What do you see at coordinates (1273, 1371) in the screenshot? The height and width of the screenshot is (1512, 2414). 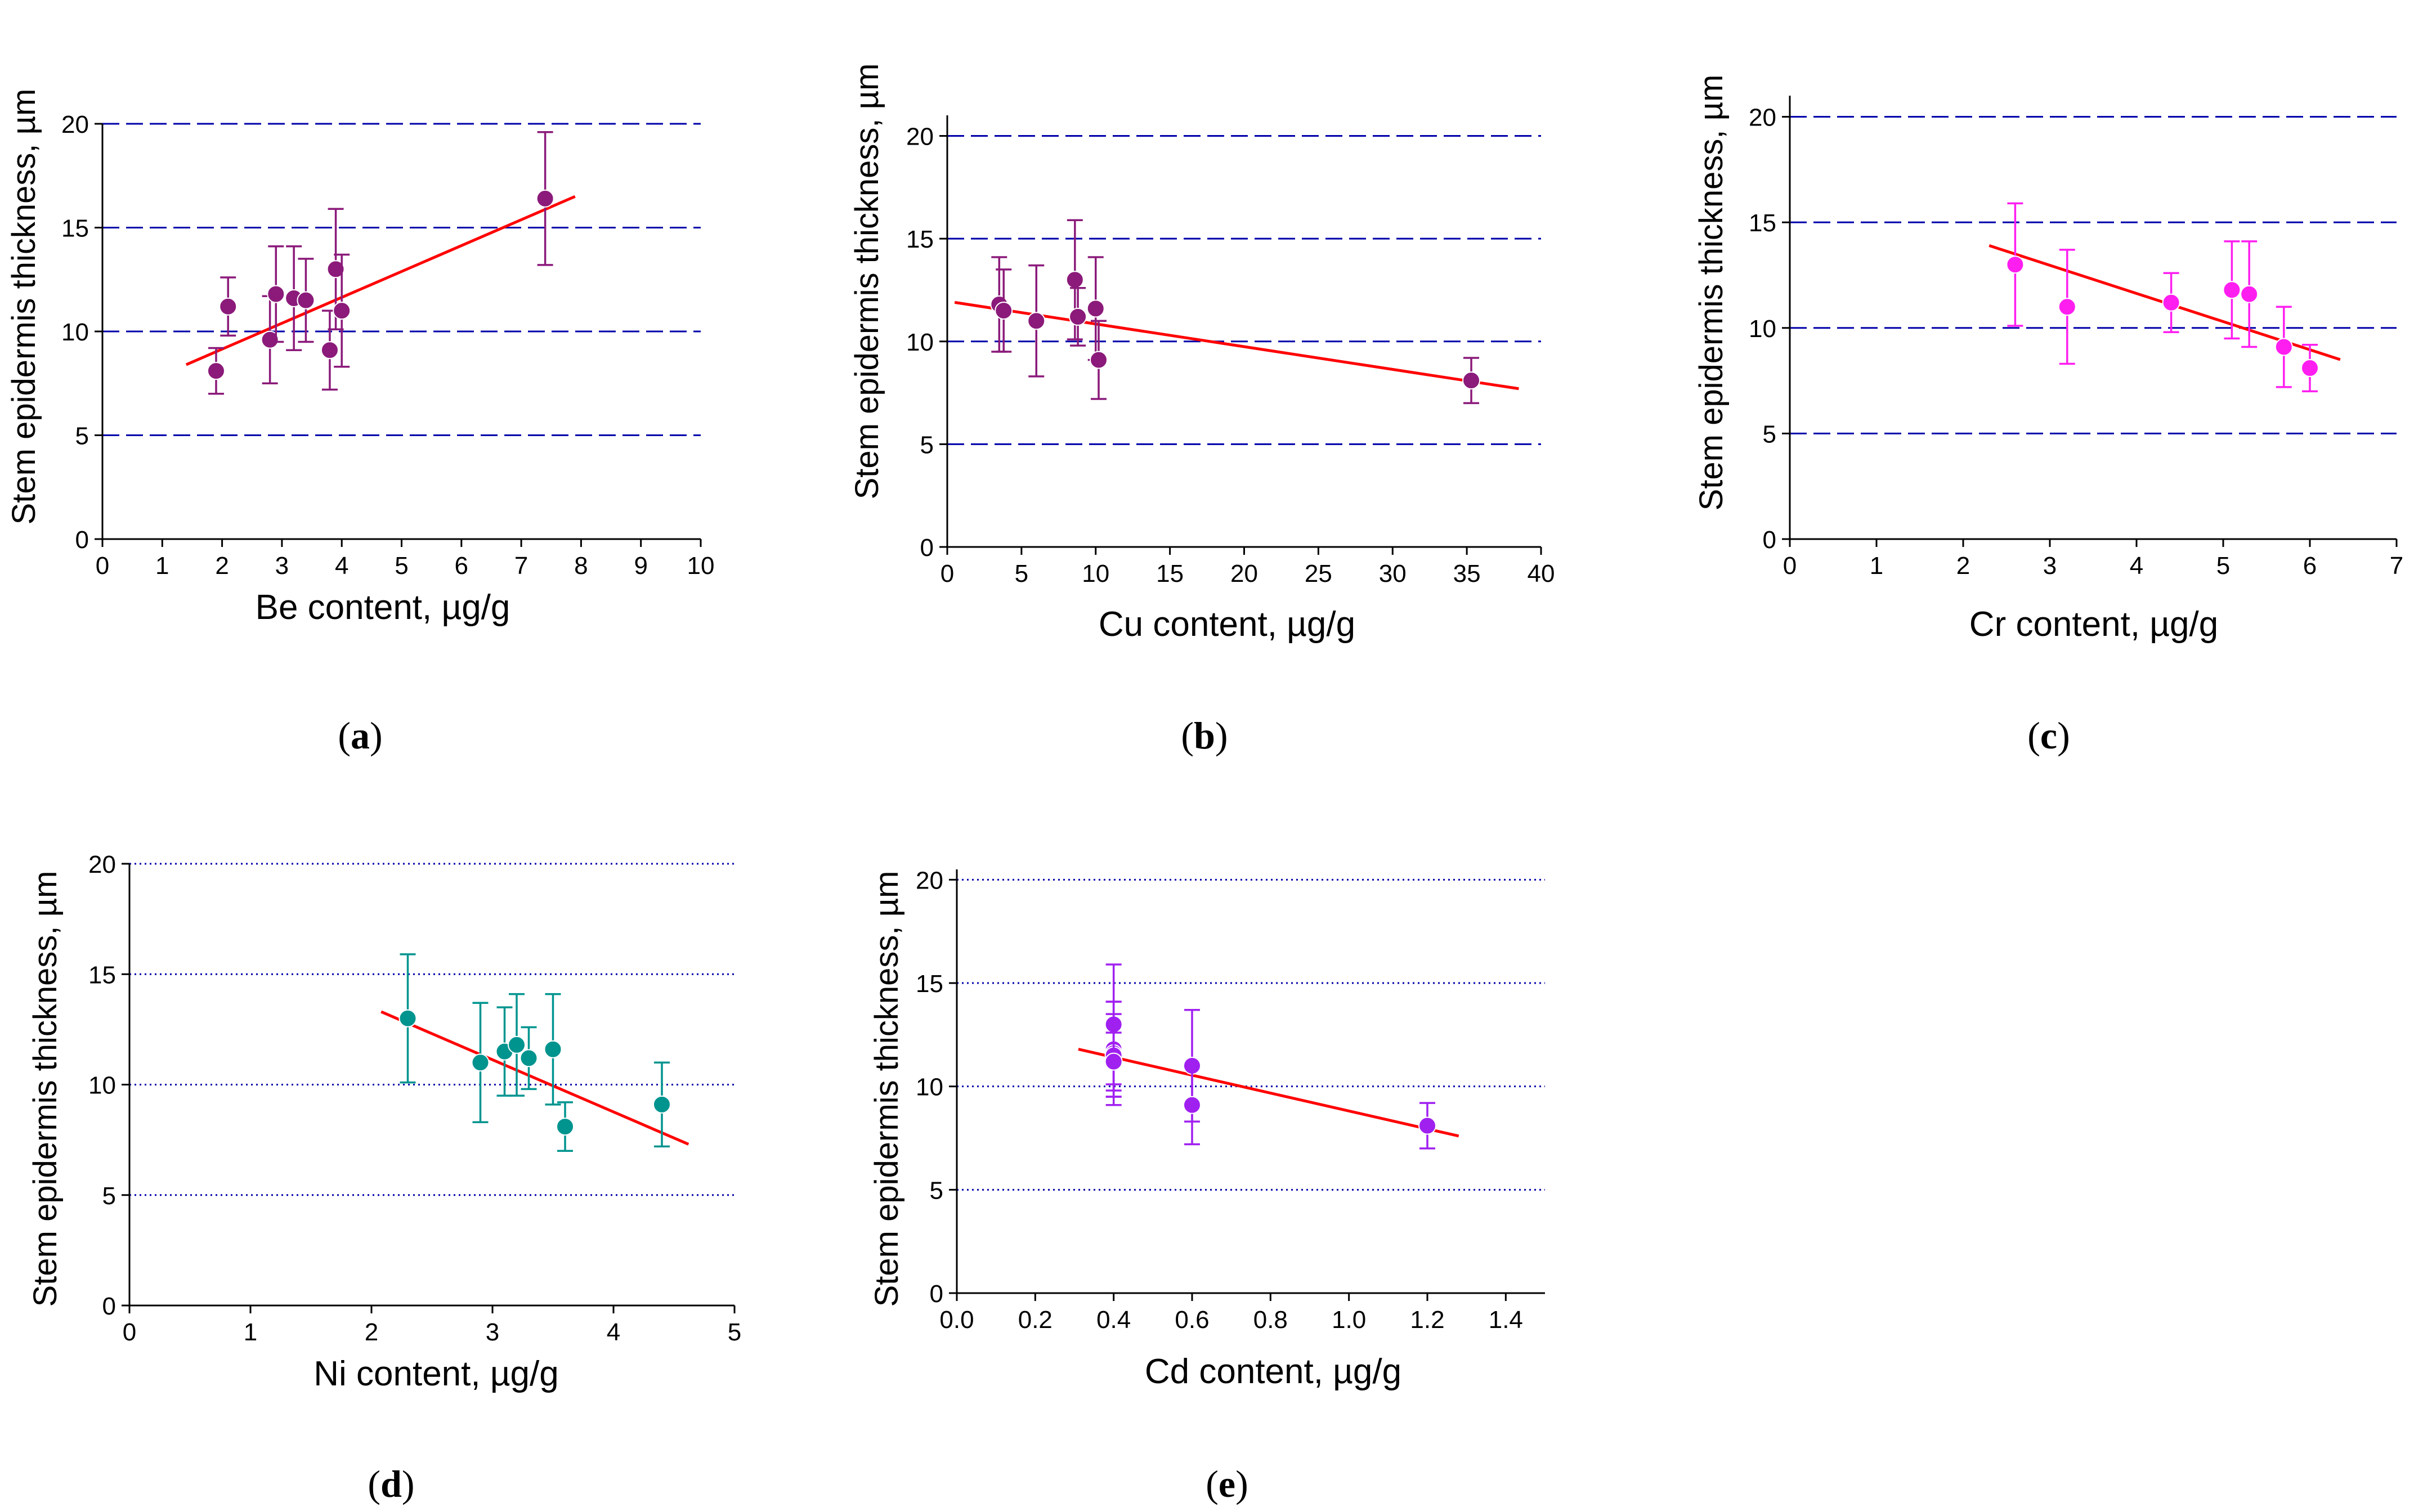 I see `x-axis-title: Cd content, µg/g` at bounding box center [1273, 1371].